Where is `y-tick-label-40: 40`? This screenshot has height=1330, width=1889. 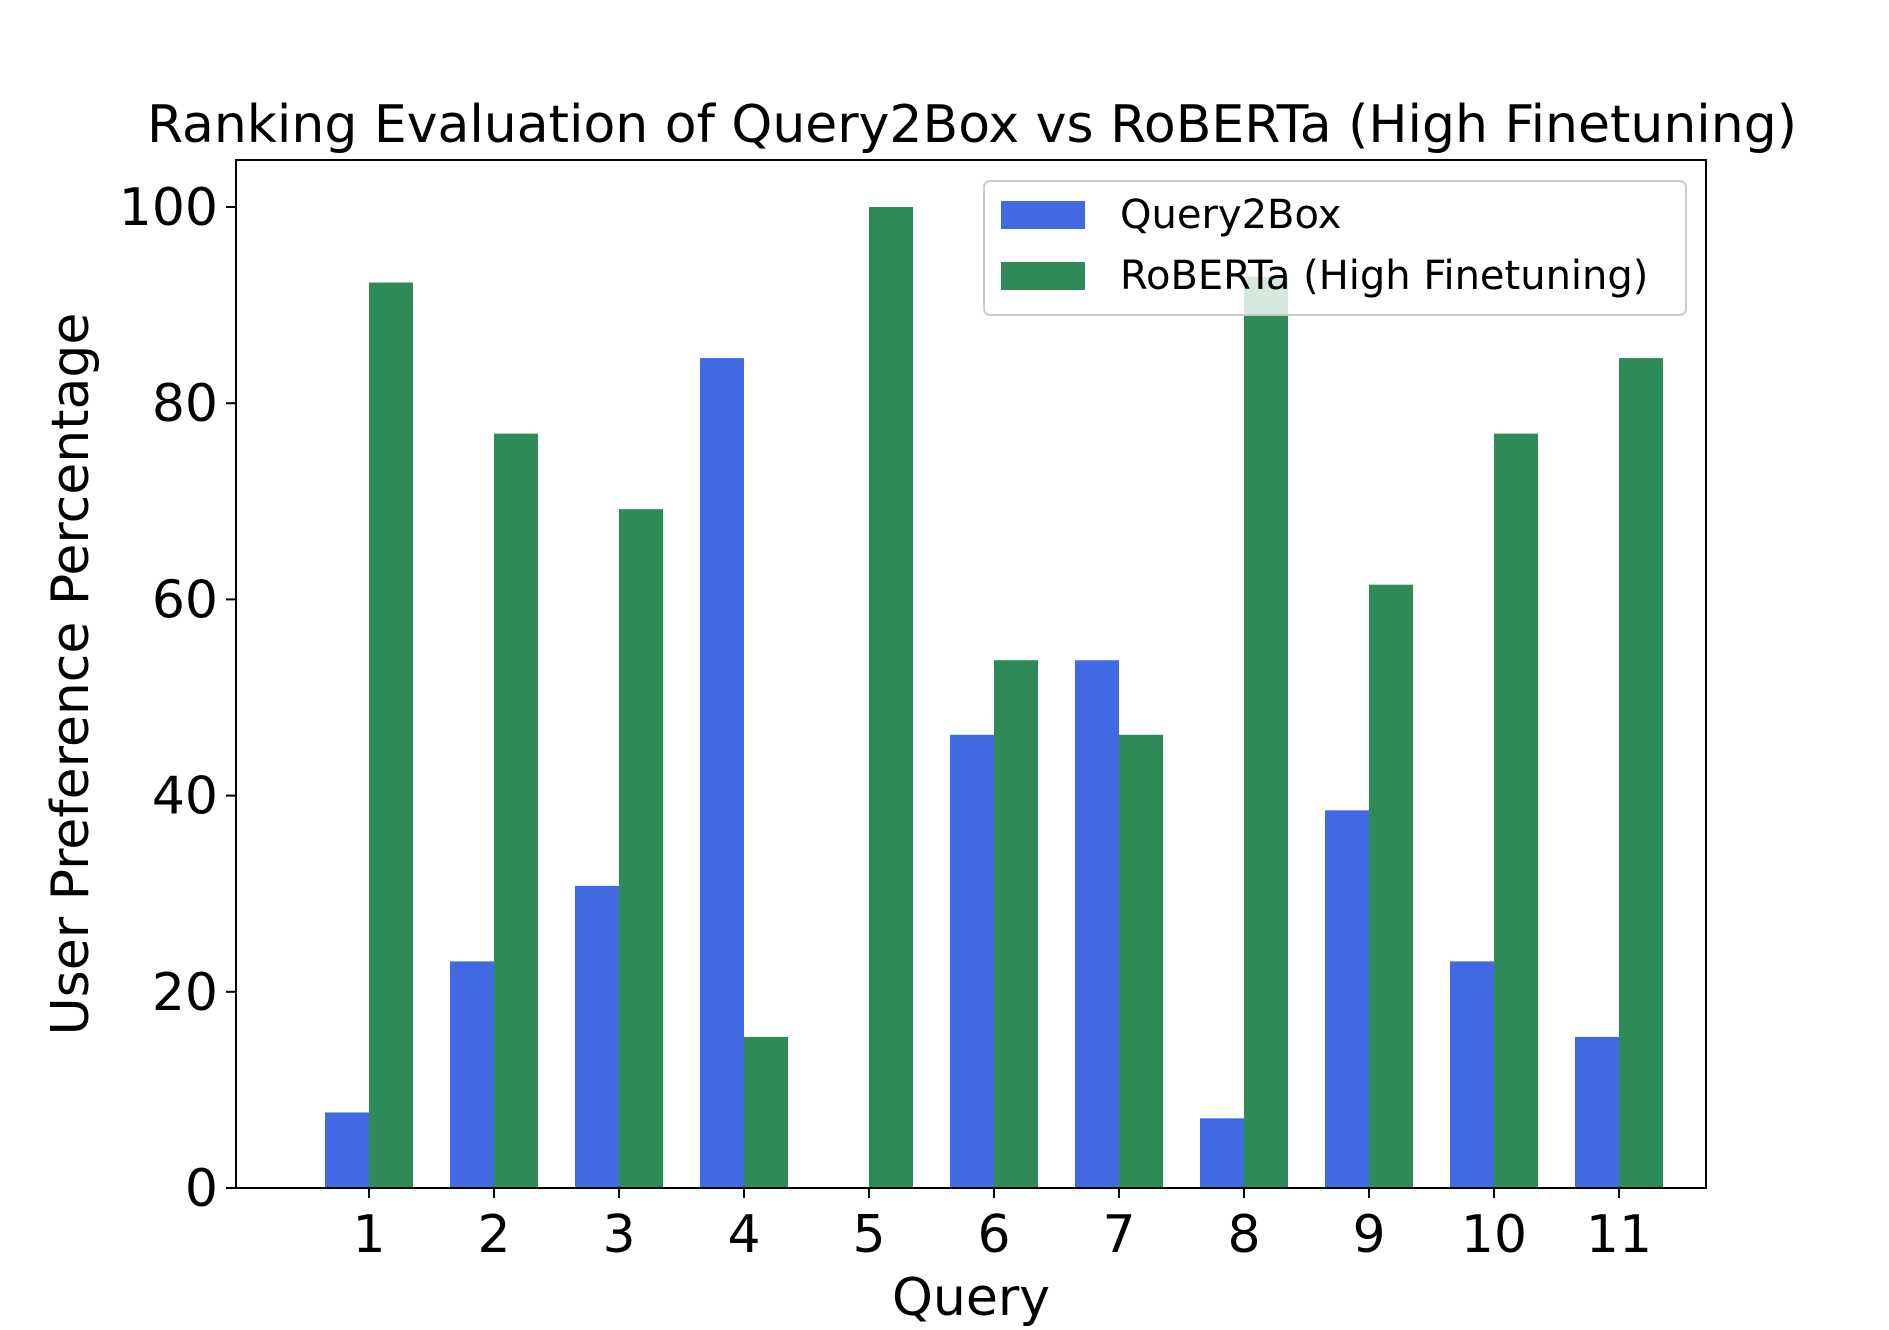
y-tick-label-40: 40 is located at coordinates (185, 797).